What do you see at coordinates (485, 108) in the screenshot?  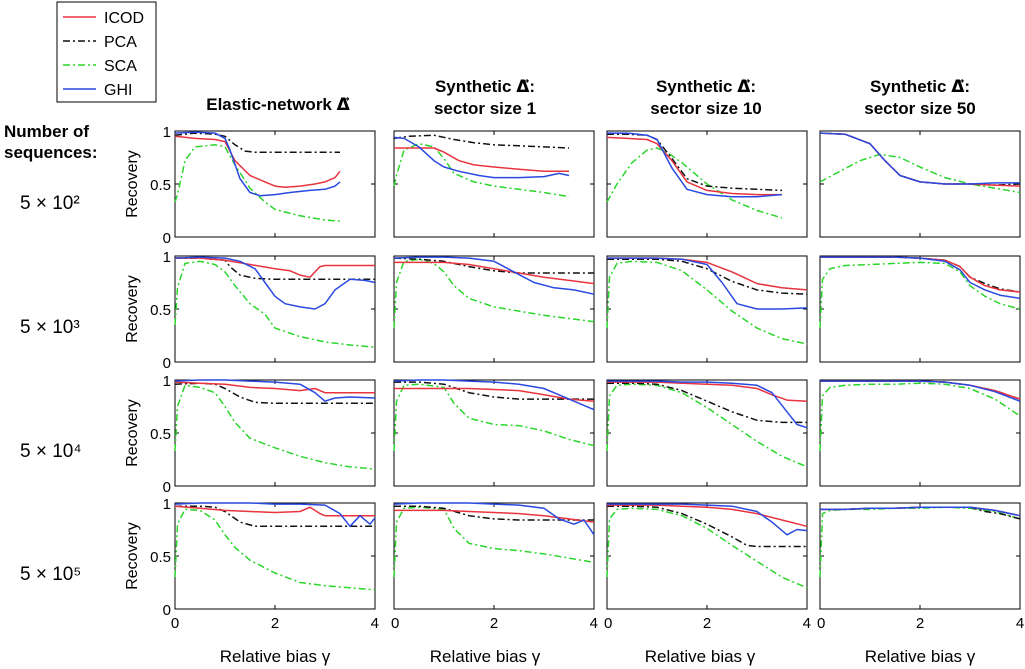 I see `column-title-2-line2: sector size 1` at bounding box center [485, 108].